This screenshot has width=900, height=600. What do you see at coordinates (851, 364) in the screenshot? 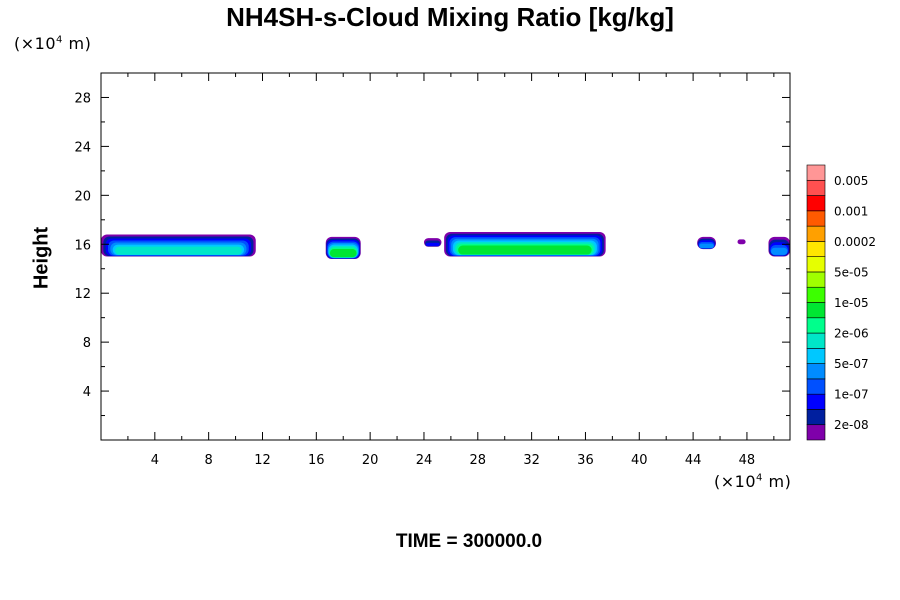
I see `colorbar-label: 5e-07` at bounding box center [851, 364].